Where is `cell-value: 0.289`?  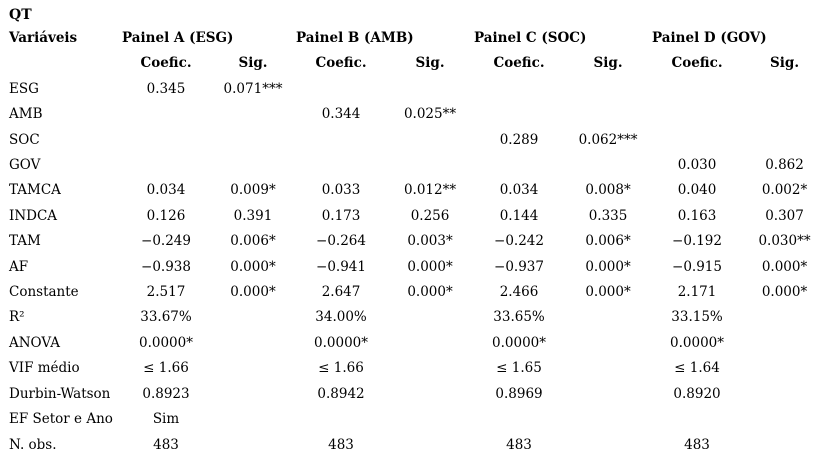 cell-value: 0.289 is located at coordinates (519, 139).